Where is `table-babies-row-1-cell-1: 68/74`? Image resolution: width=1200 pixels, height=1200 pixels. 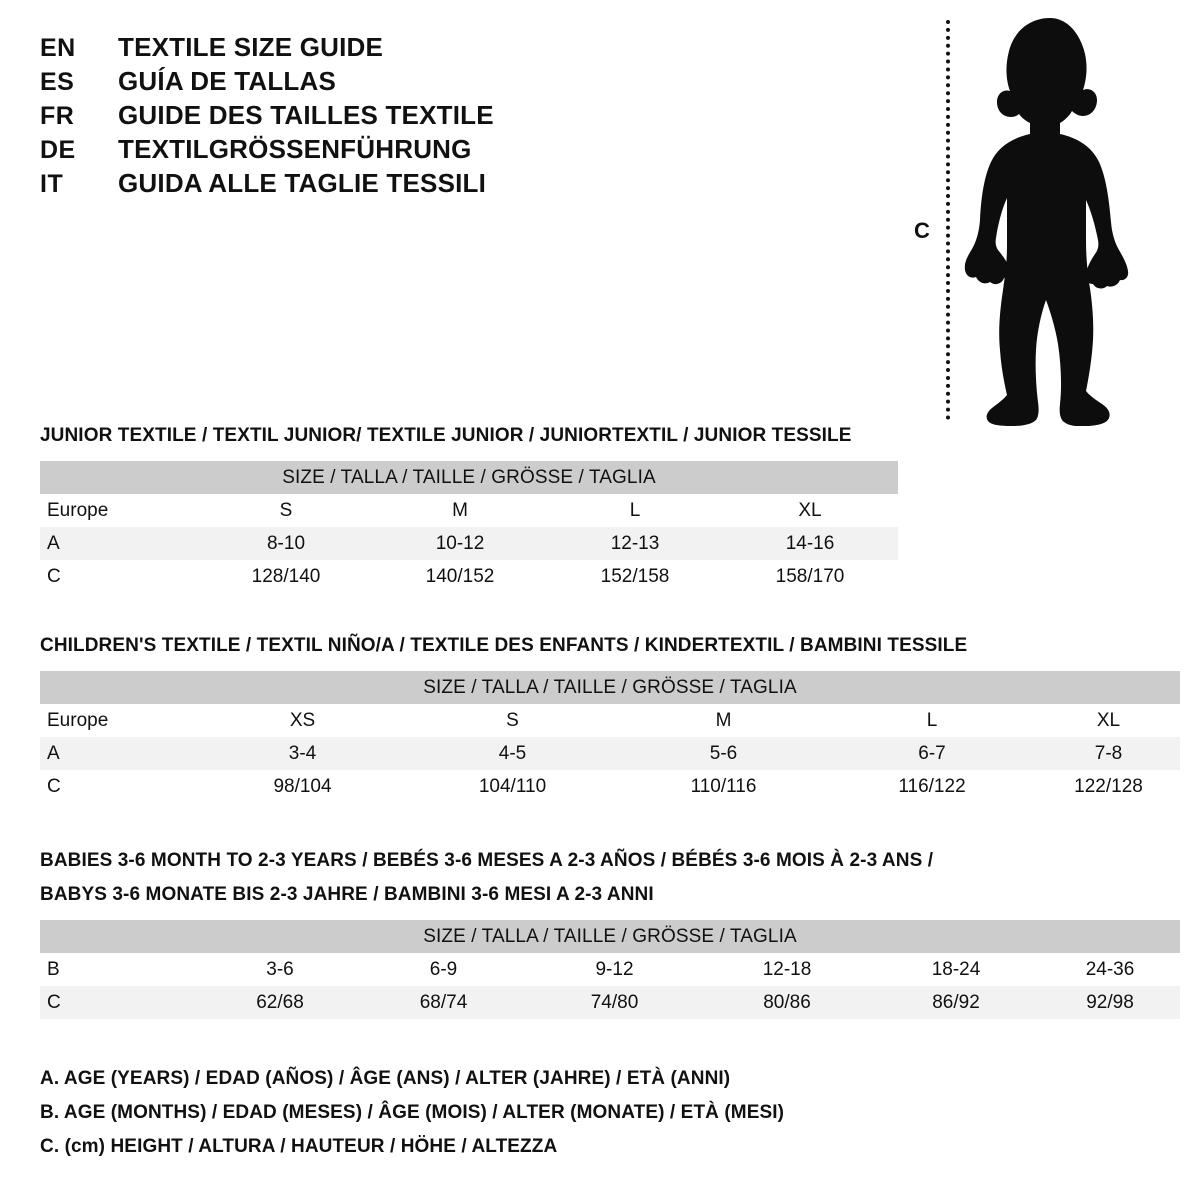
table-babies-row-1-cell-1: 68/74 is located at coordinates (443, 1002).